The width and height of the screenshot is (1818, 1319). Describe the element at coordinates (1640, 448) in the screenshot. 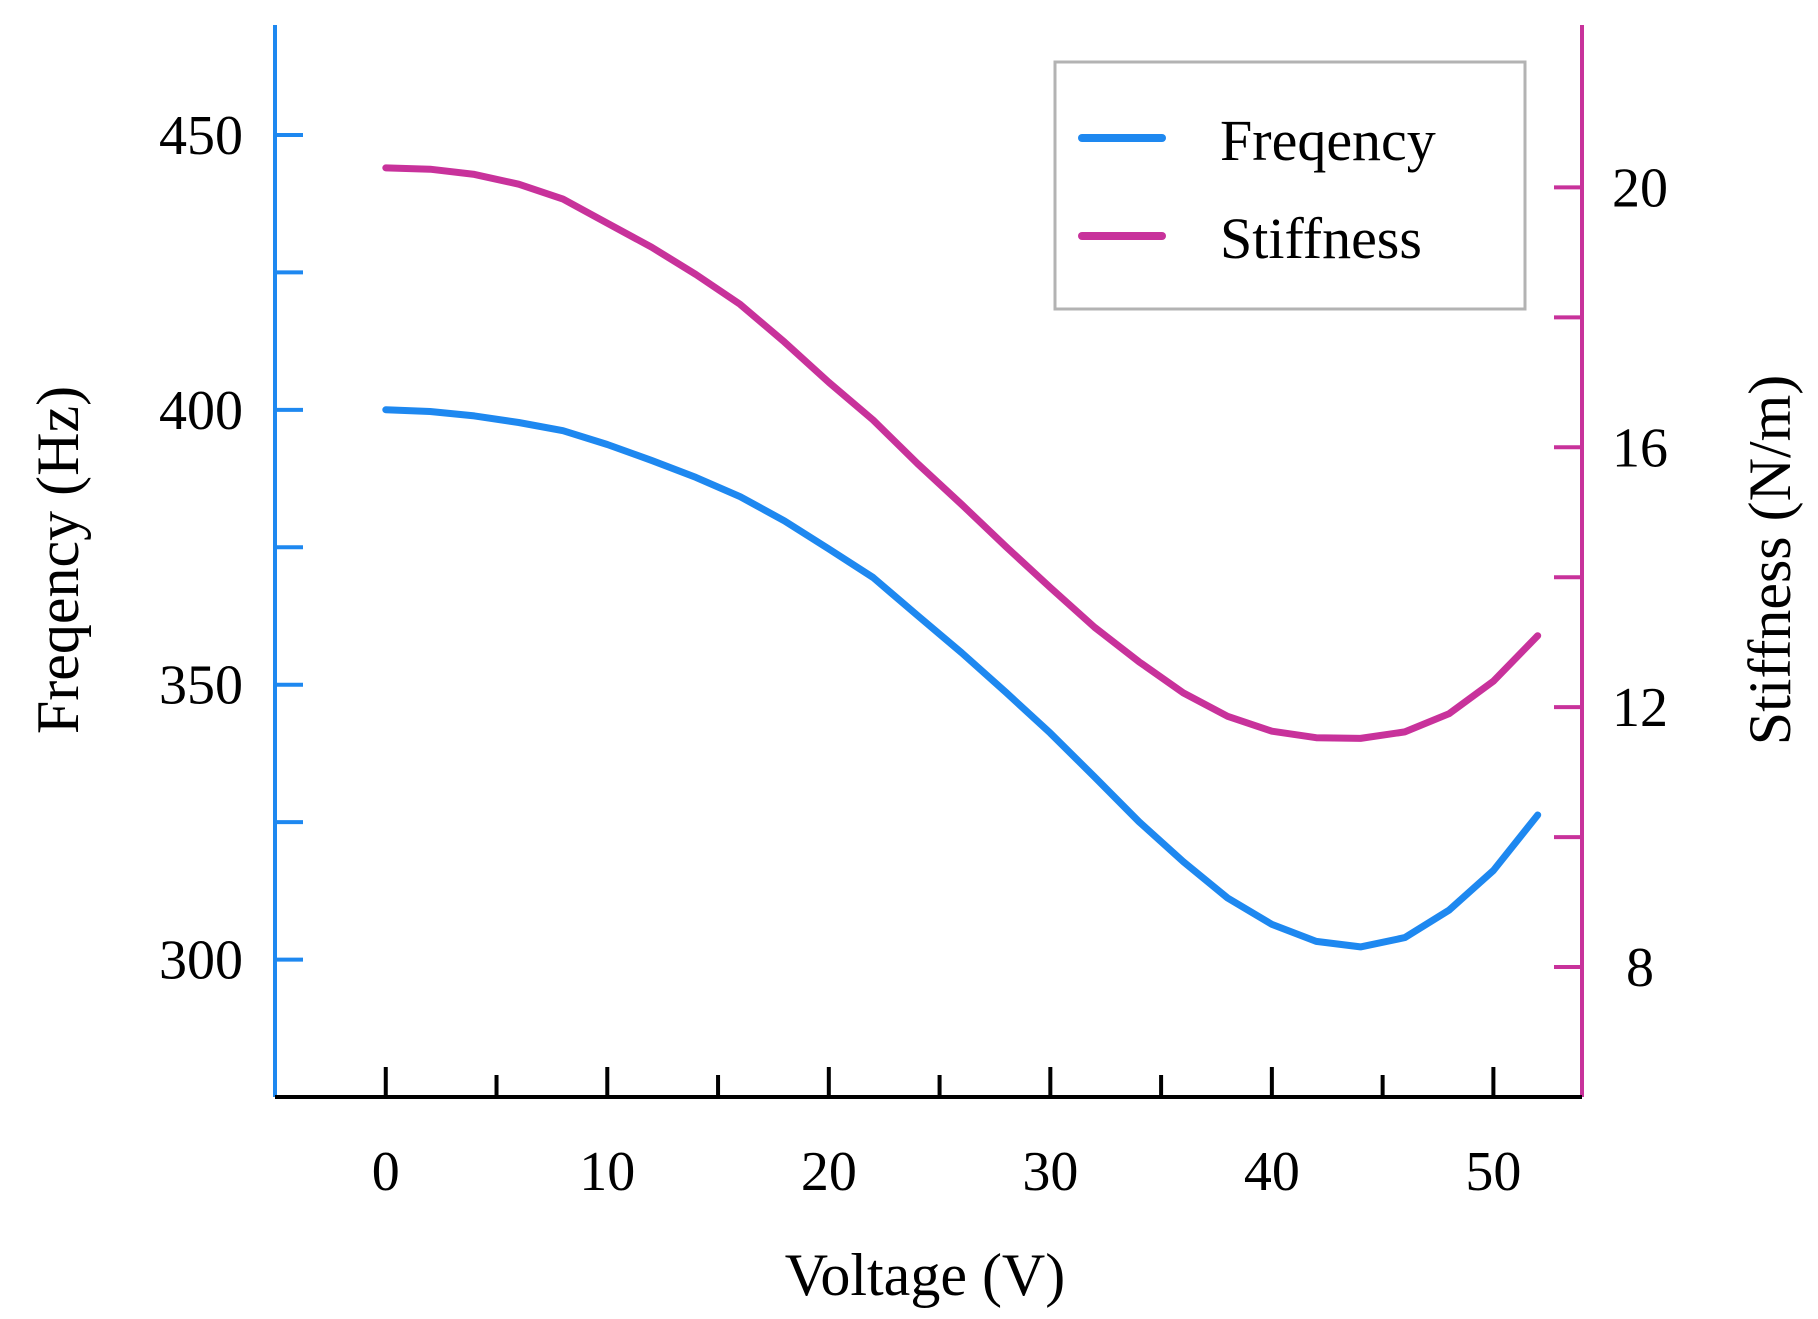

I see `y-right-tick-label-16: 16` at that location.